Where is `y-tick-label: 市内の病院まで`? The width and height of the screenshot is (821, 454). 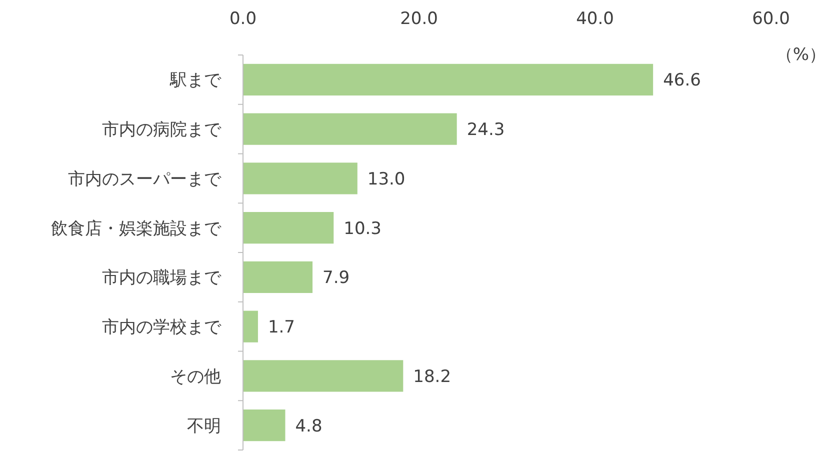
y-tick-label: 市内の病院まで is located at coordinates (162, 130).